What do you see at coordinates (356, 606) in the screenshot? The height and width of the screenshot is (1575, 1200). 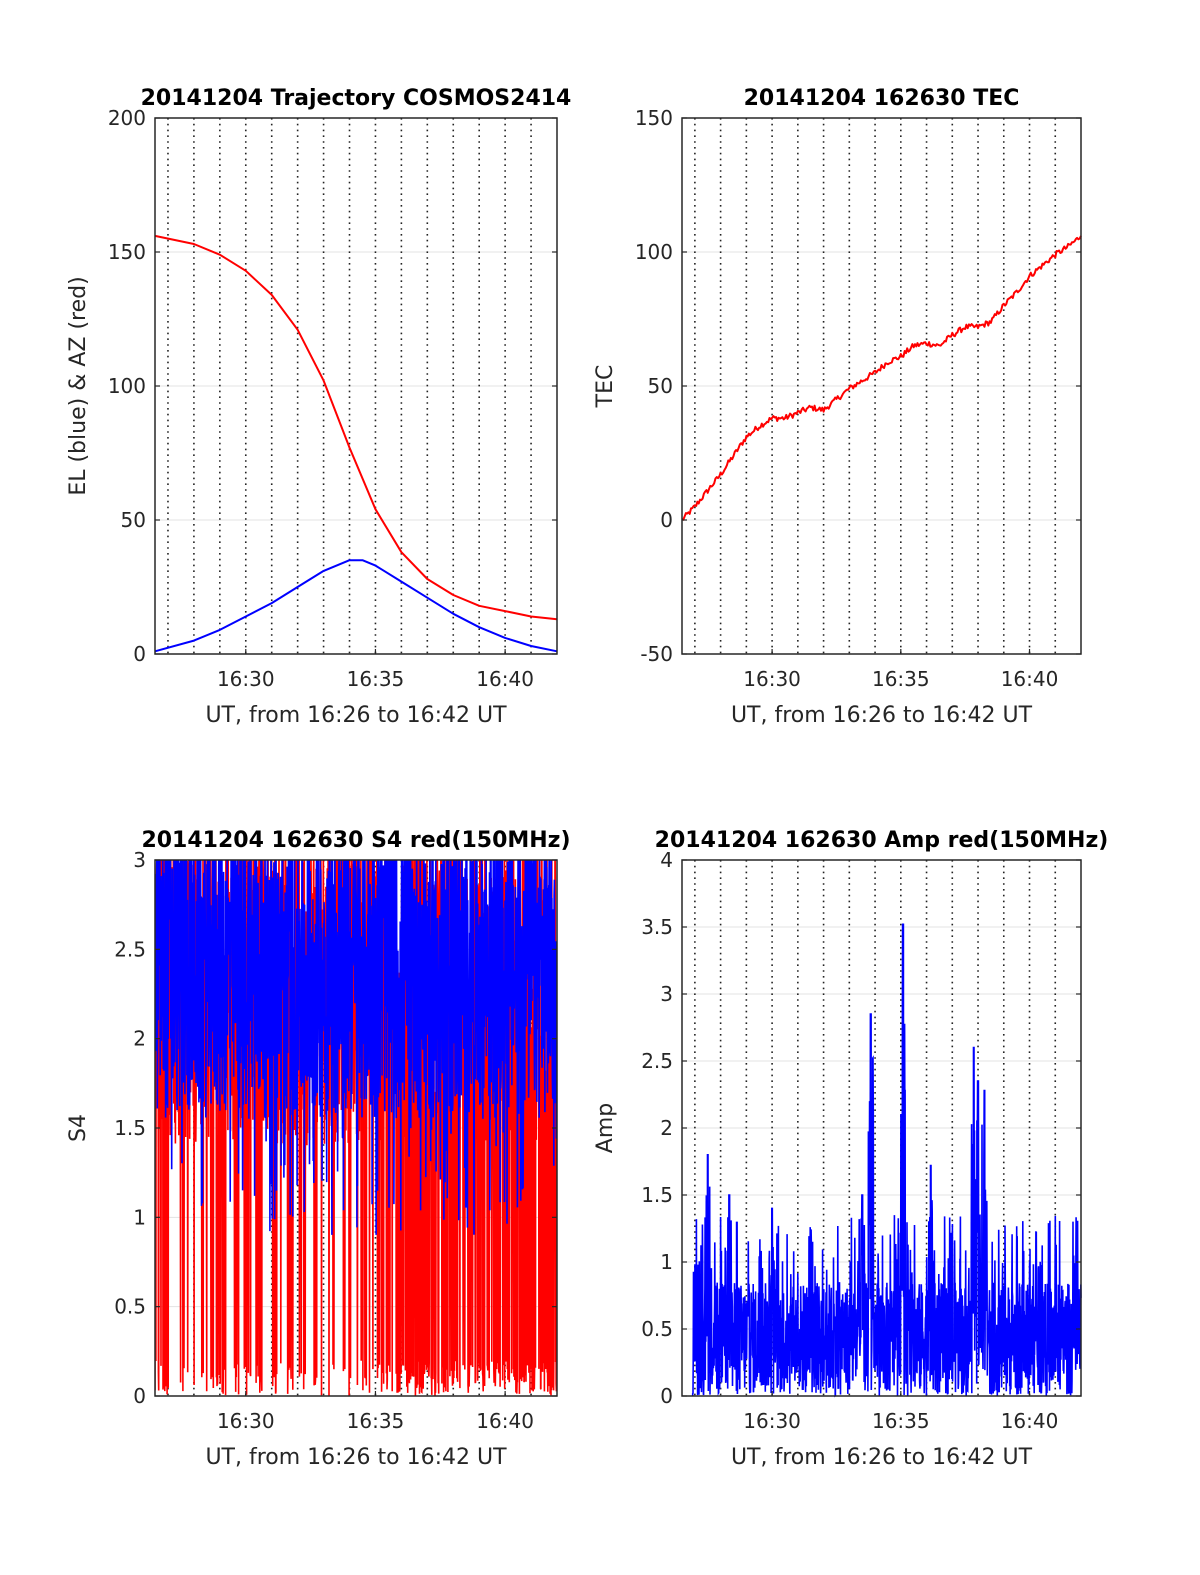 I see `el-trace` at bounding box center [356, 606].